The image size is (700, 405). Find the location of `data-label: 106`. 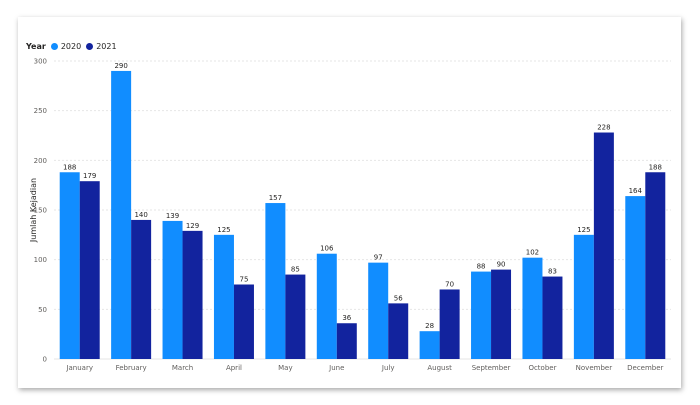

data-label: 106 is located at coordinates (327, 249).